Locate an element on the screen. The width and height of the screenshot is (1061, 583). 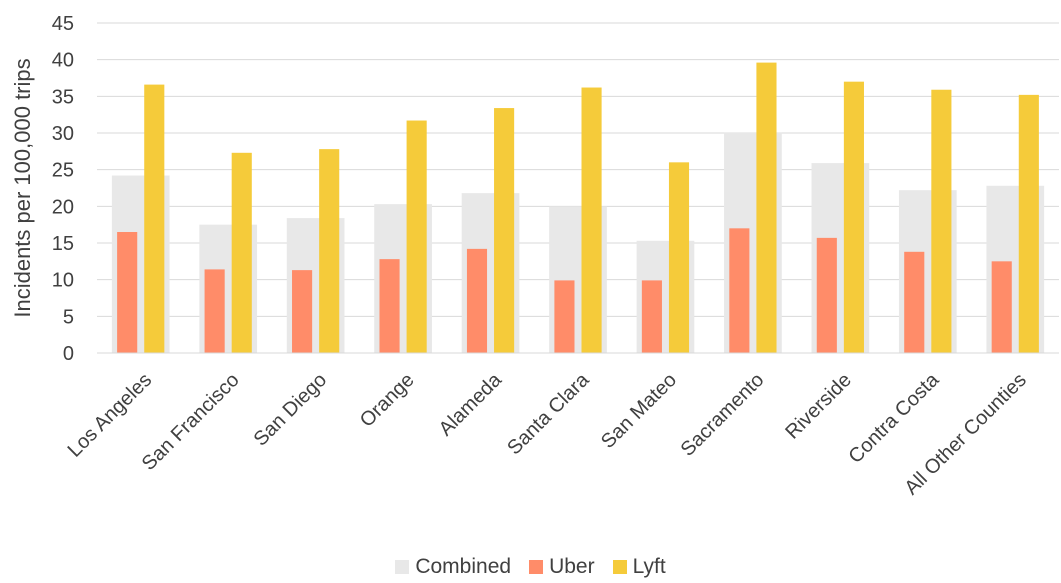
y-tick-label: 20 is located at coordinates (63, 207).